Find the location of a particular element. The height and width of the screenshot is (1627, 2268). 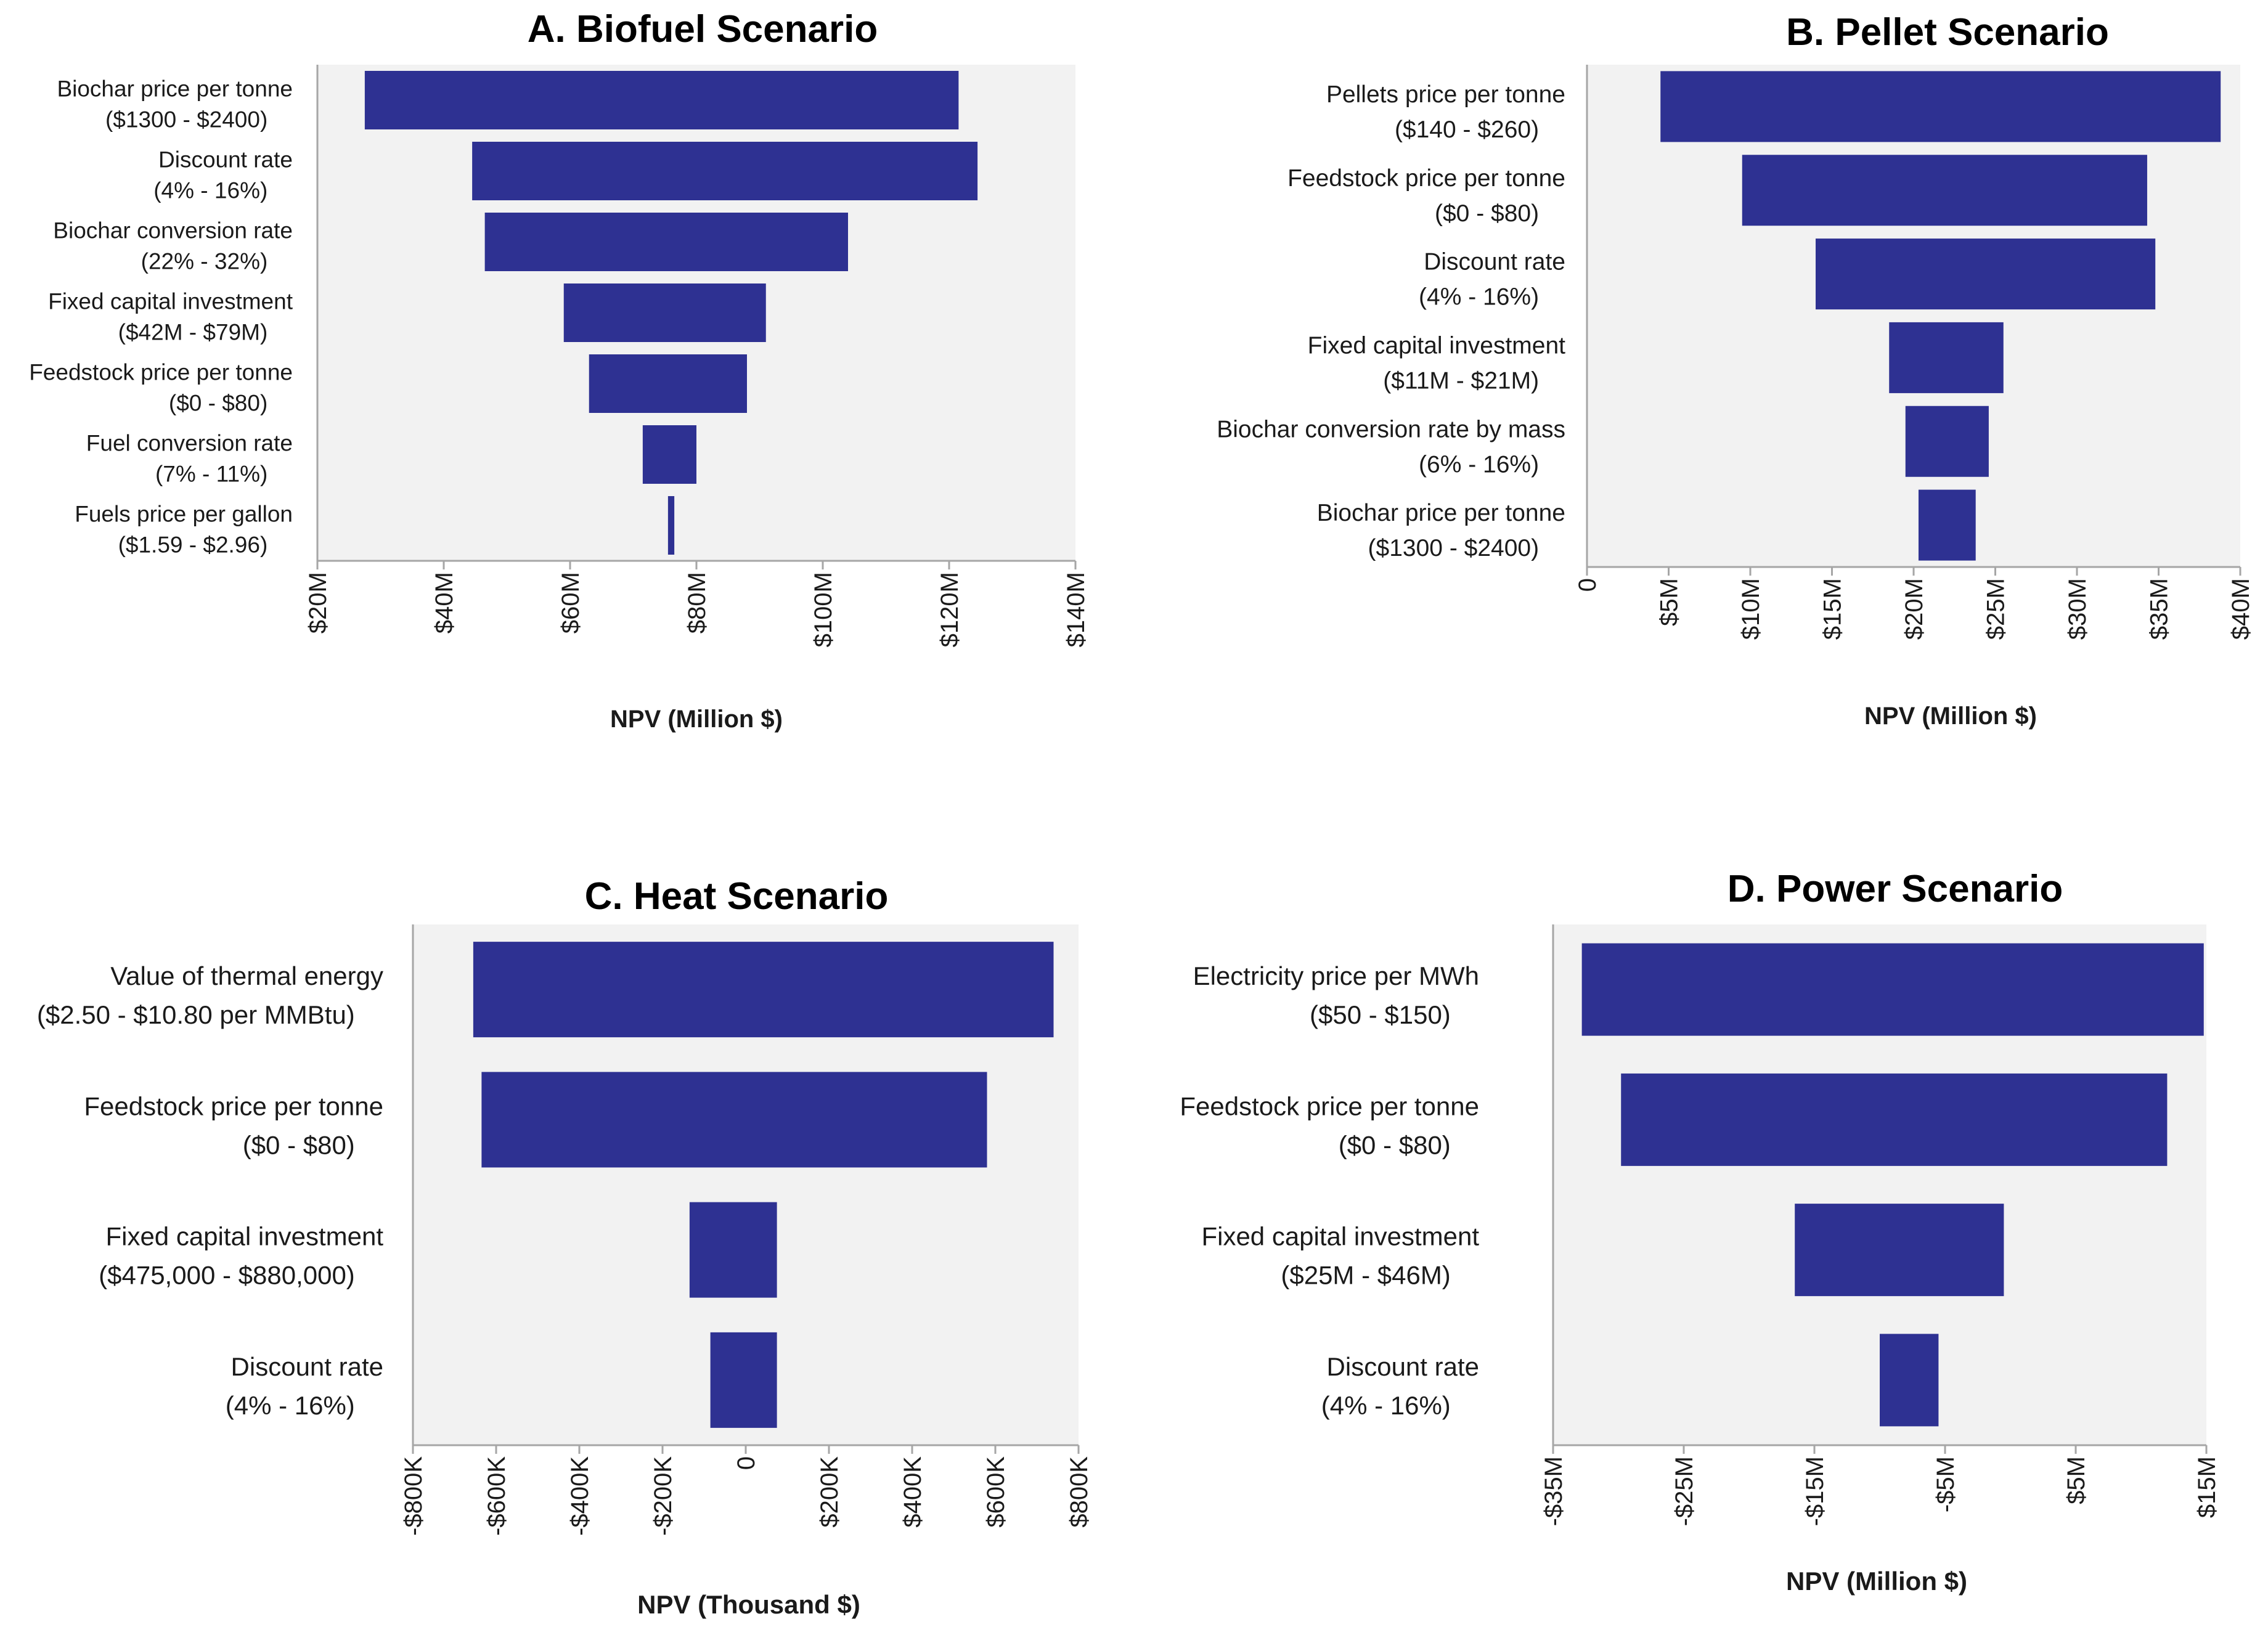

x-tick-label: $20M is located at coordinates (1914, 609).